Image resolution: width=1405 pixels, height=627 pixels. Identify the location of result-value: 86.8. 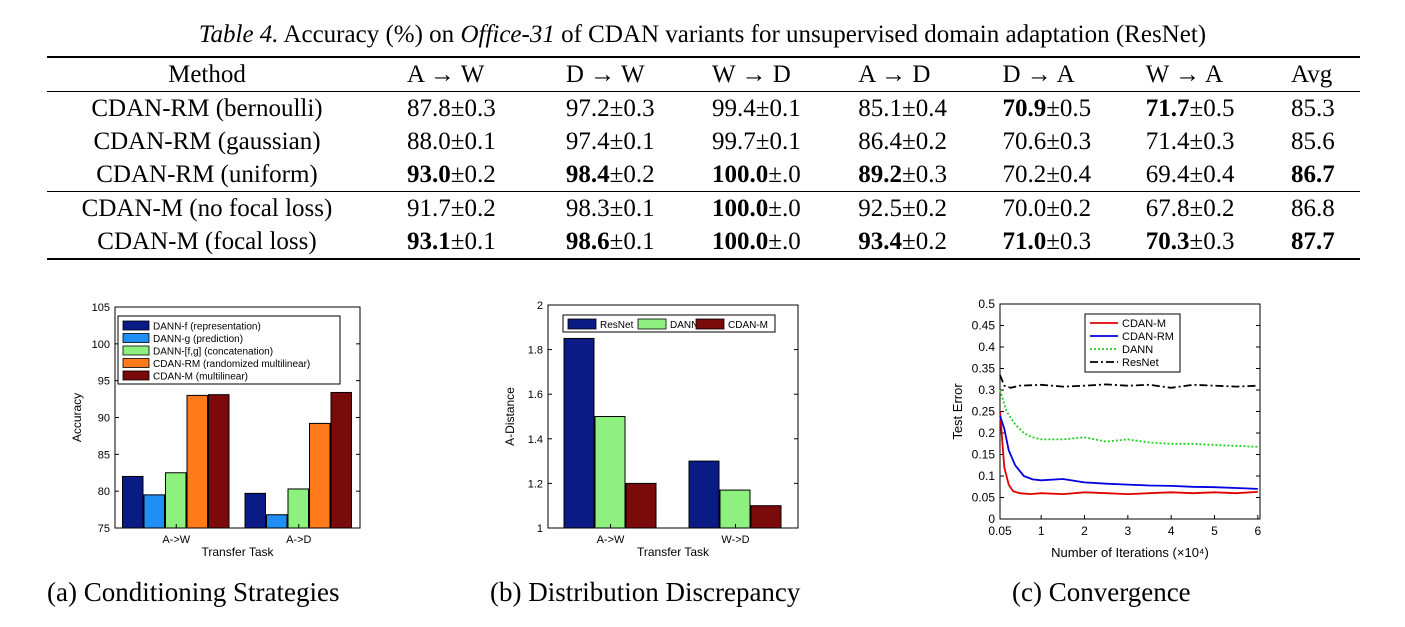
(1313, 208).